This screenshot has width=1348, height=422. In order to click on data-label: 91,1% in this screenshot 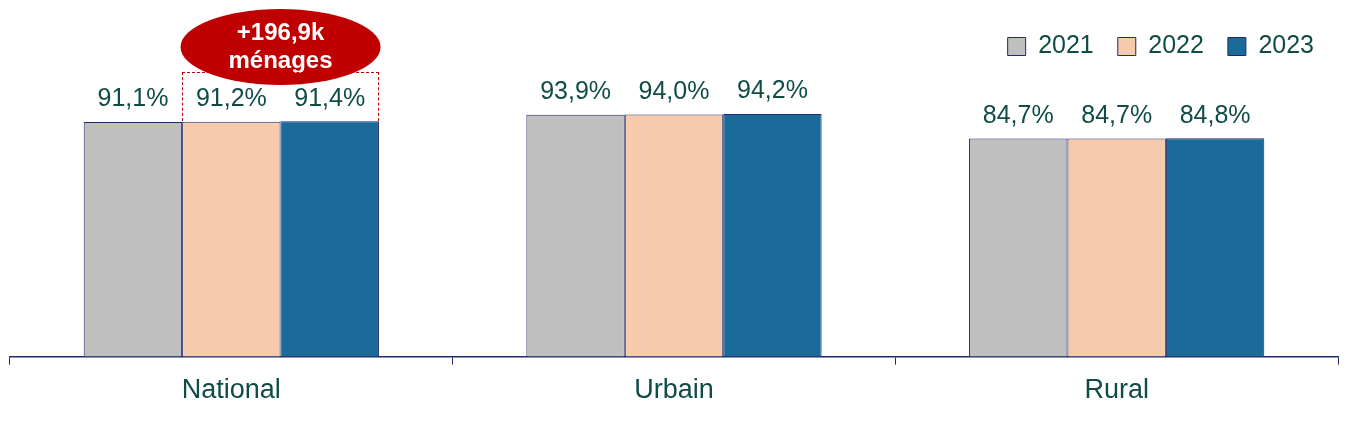, I will do `click(133, 97)`.